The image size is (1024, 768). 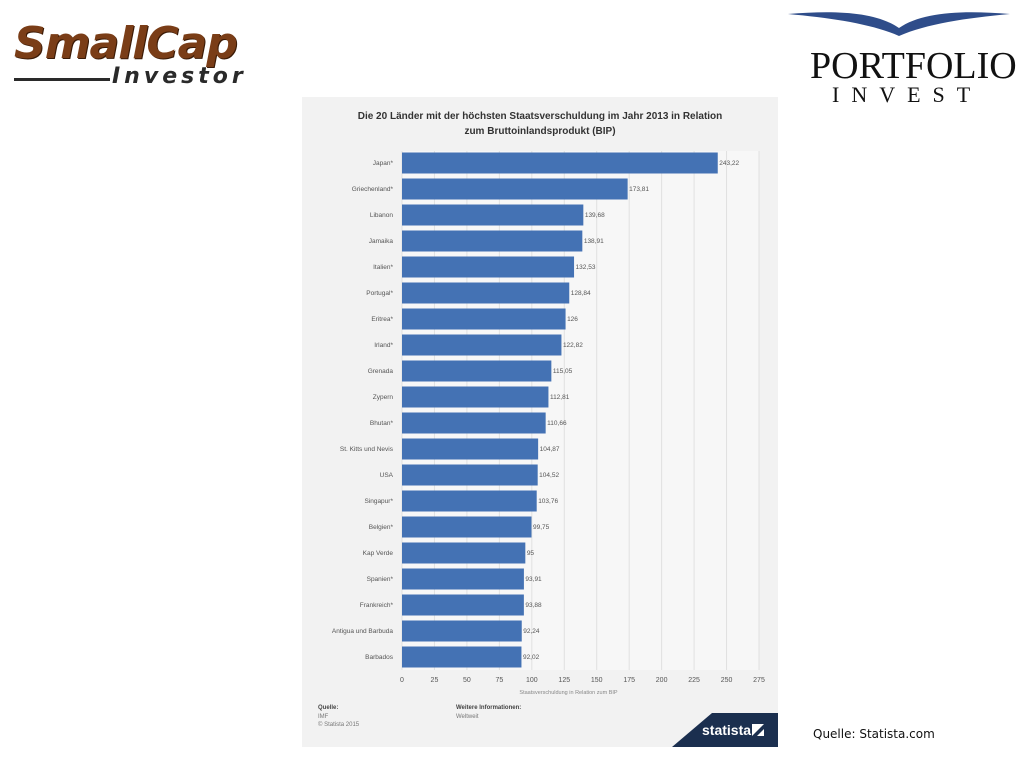 I want to click on category-label: Antigua und Barbuda, so click(x=362, y=631).